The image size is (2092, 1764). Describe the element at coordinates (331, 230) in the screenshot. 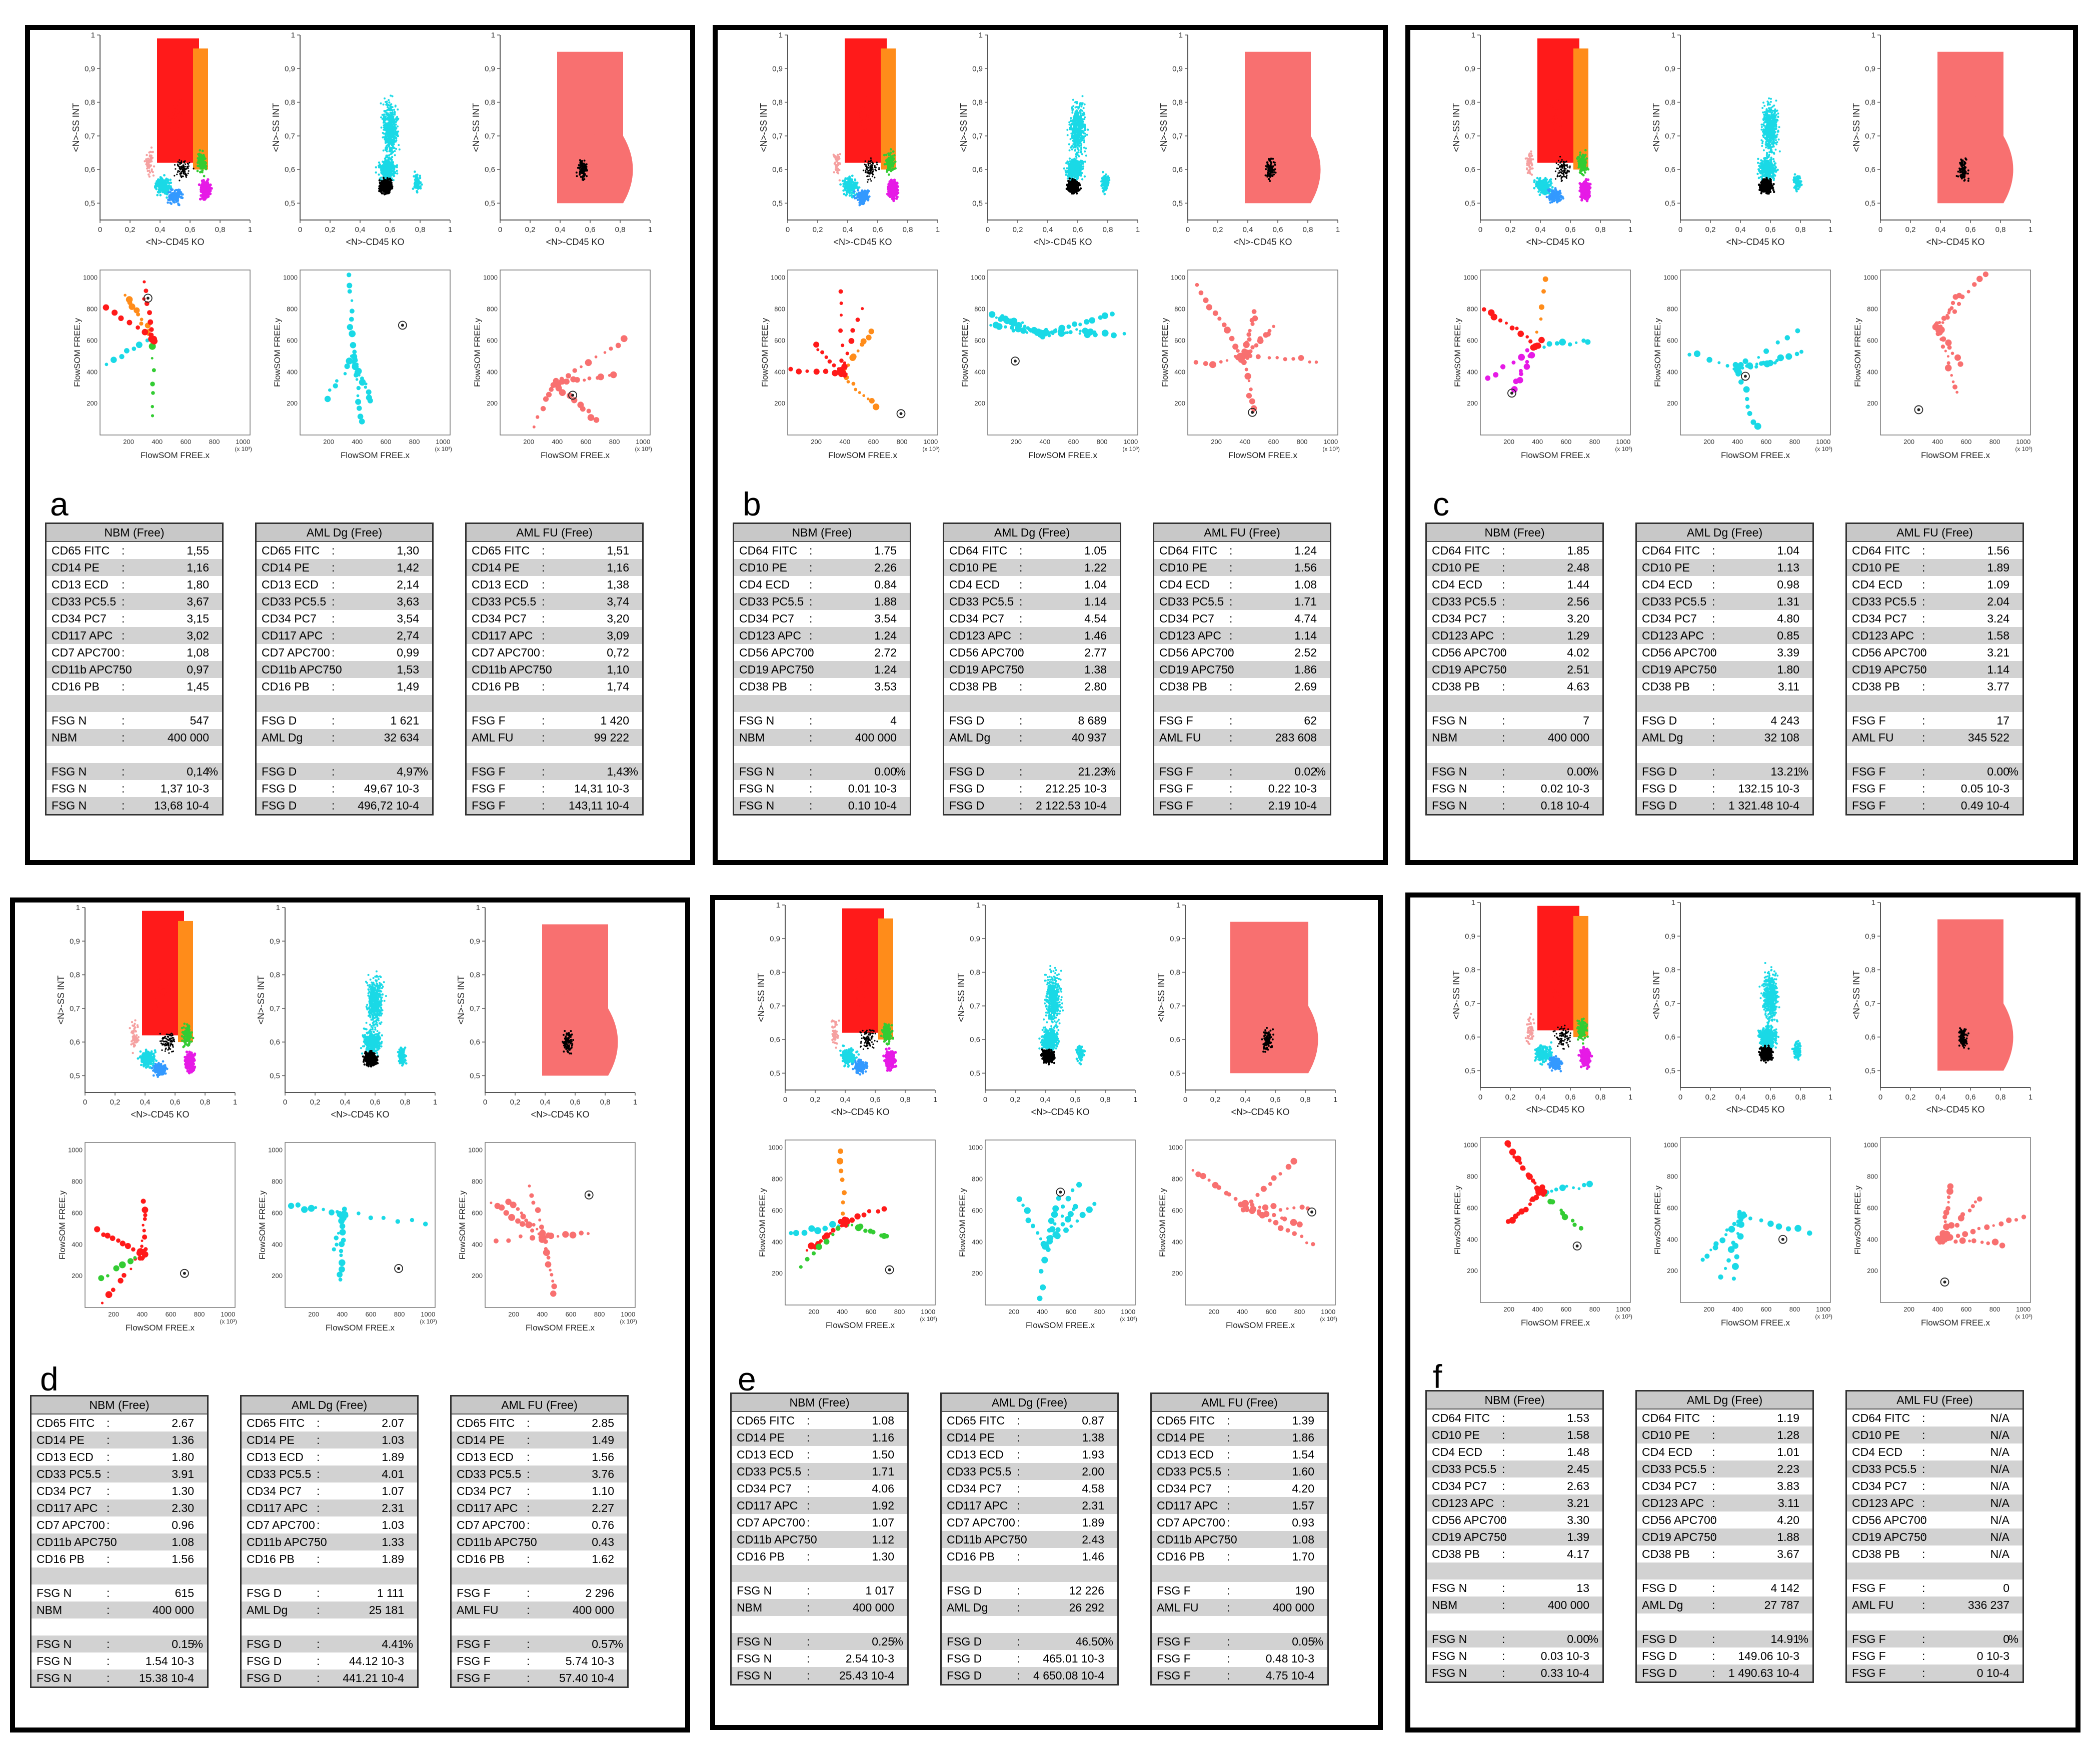

I see `x-tick-label: 0,2` at that location.